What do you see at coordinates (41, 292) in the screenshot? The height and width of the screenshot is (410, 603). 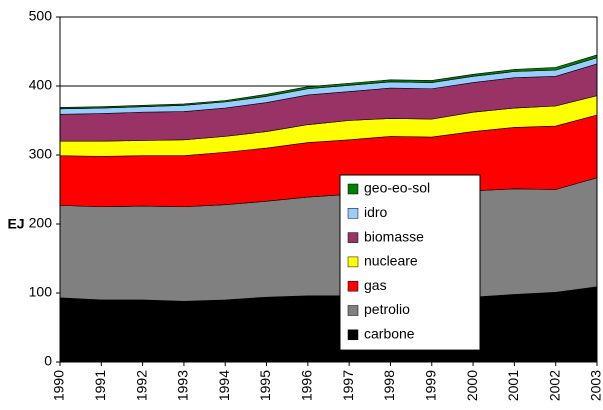 I see `y-tick-label: 100` at bounding box center [41, 292].